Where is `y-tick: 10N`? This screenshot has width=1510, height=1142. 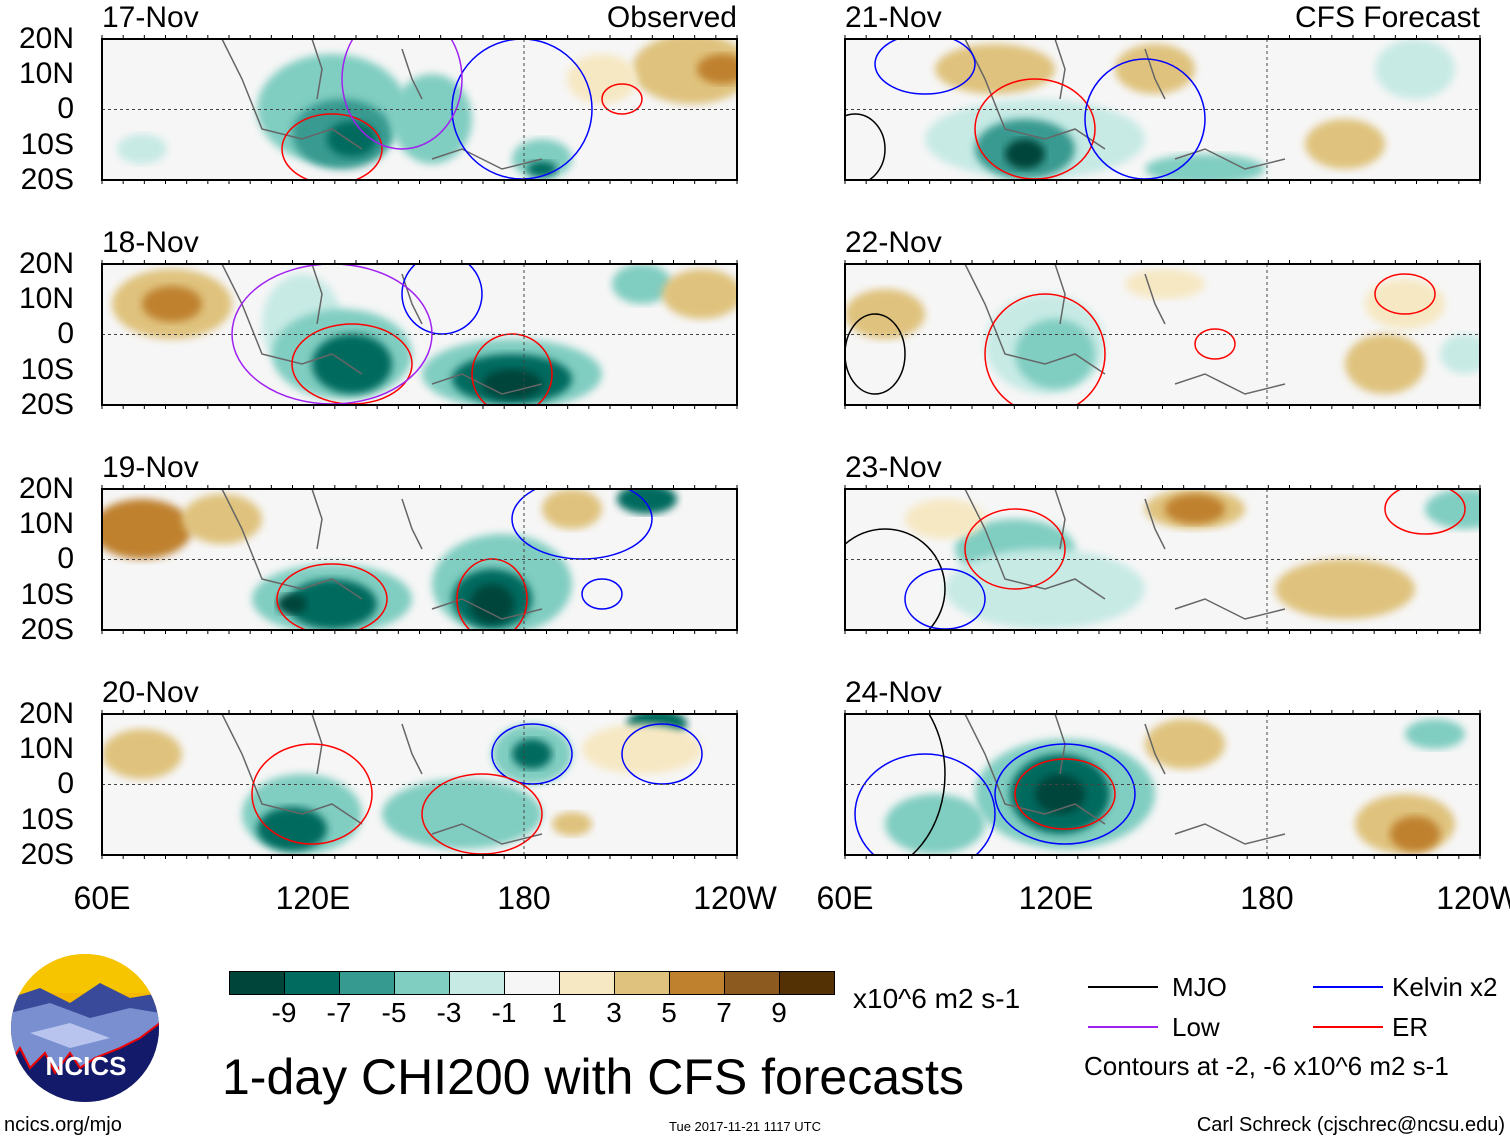
y-tick: 10N is located at coordinates (46, 524).